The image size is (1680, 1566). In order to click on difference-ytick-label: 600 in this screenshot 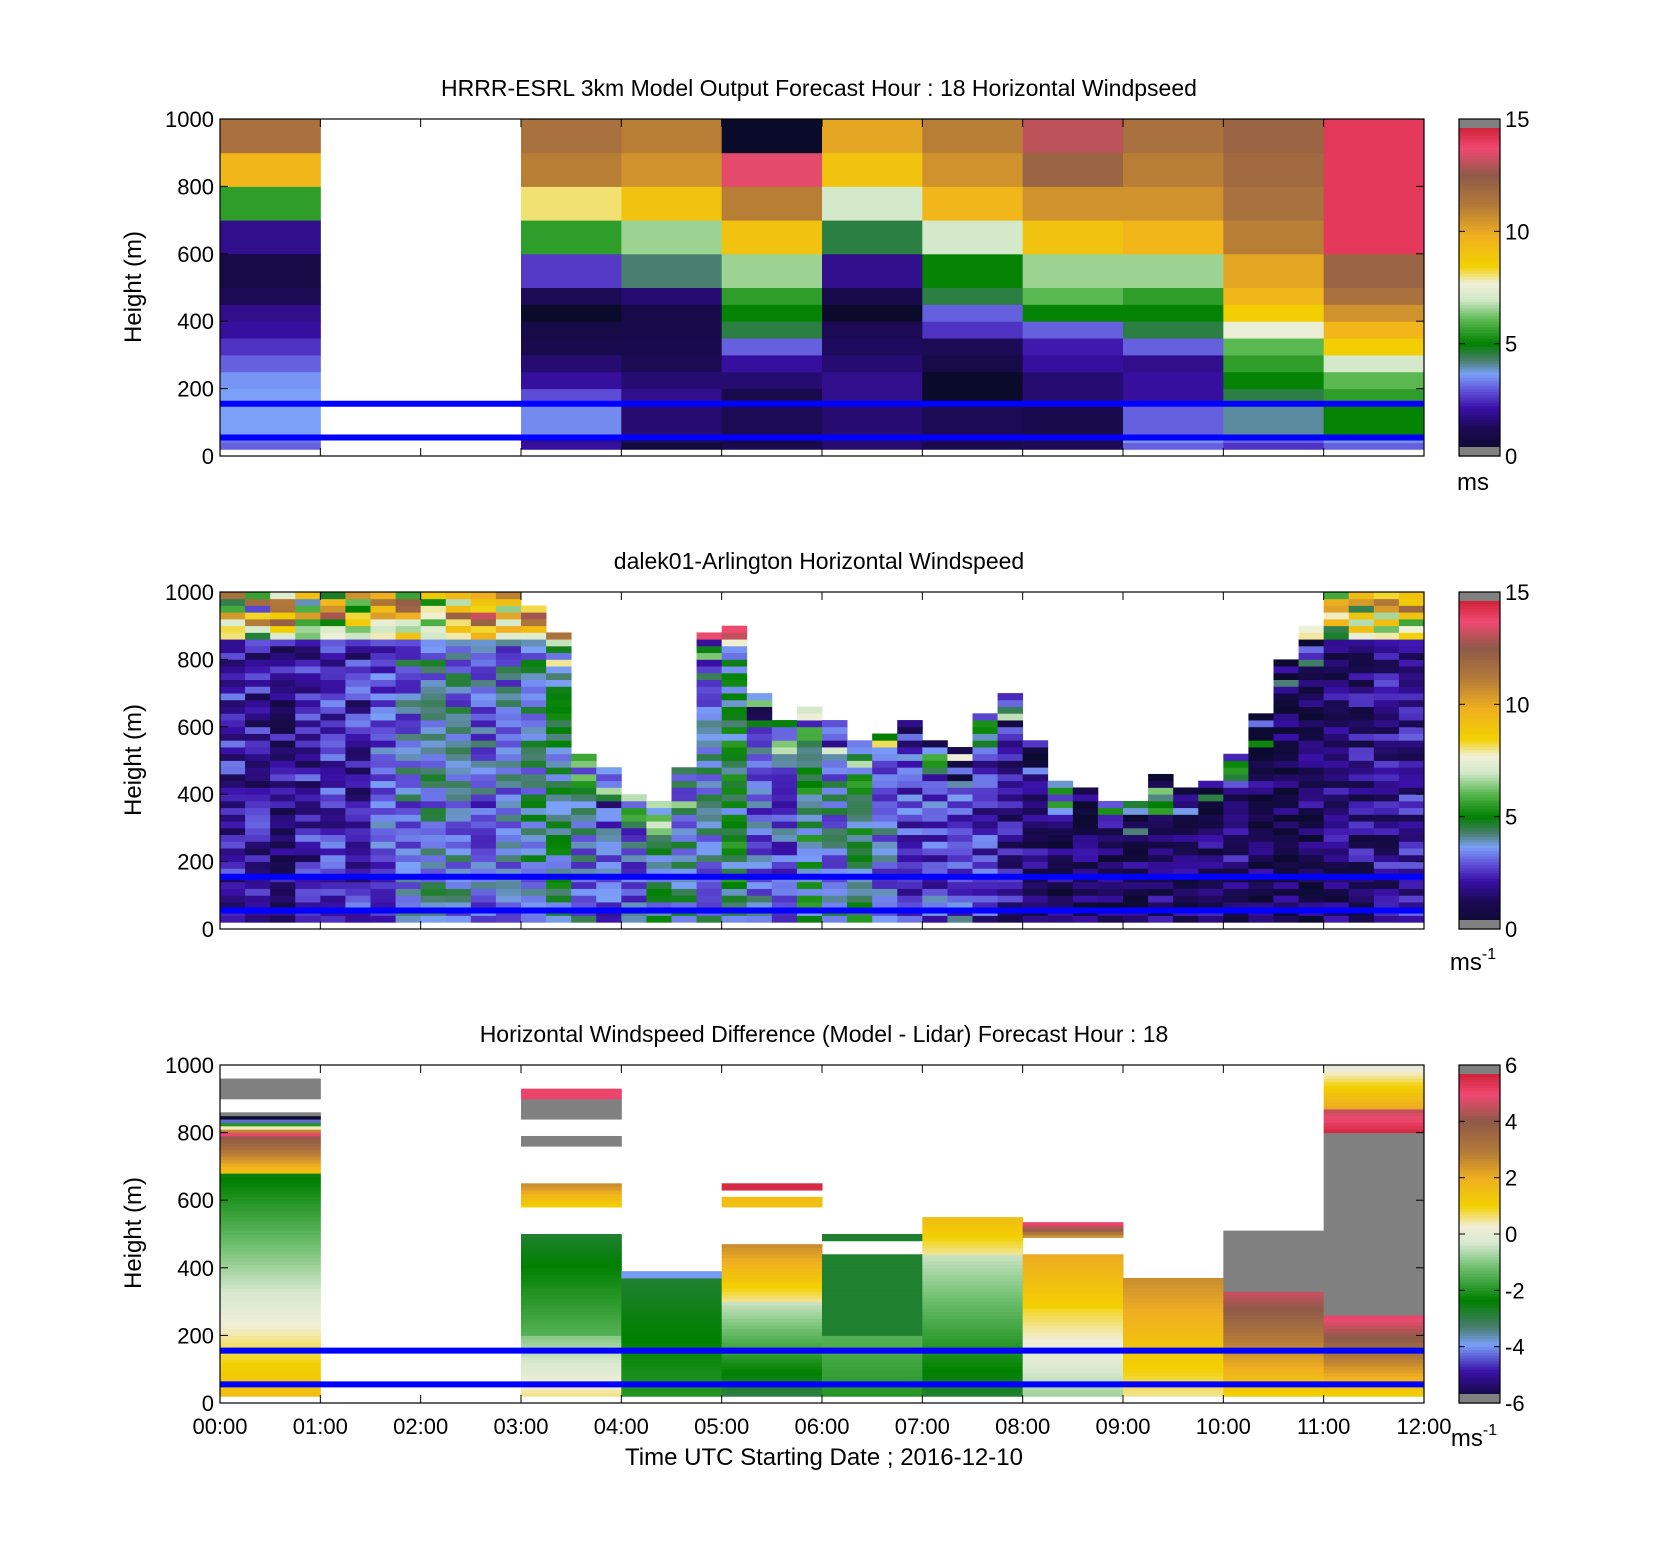, I will do `click(195, 1200)`.